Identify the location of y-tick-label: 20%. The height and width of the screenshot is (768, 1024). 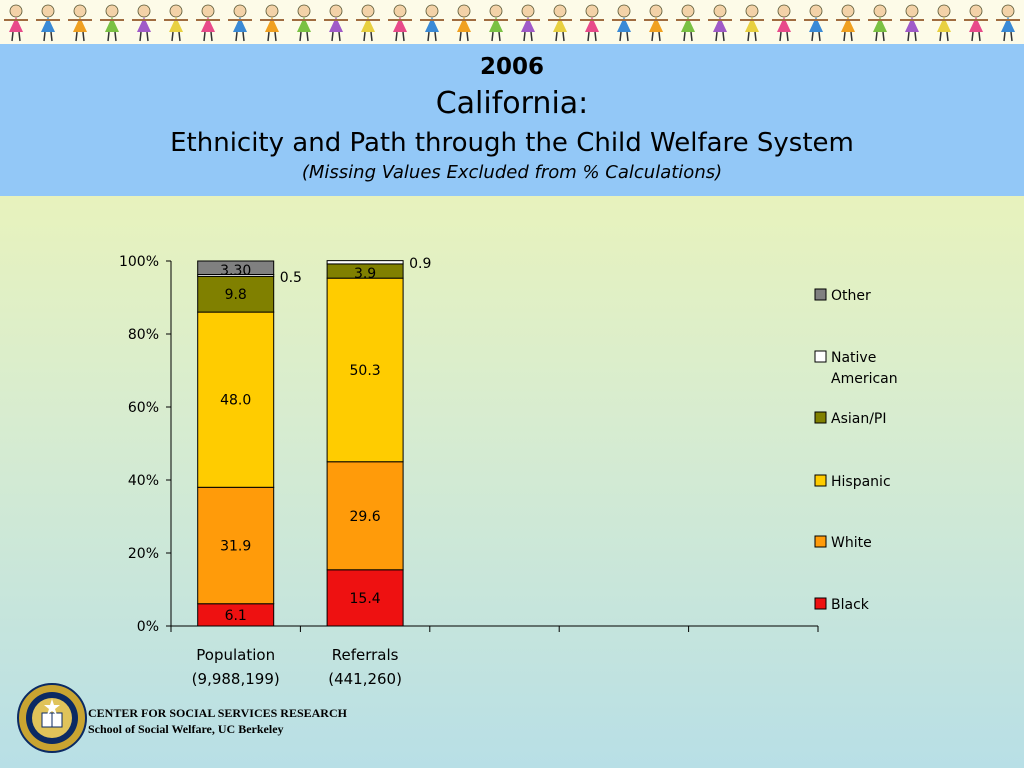
(143, 554).